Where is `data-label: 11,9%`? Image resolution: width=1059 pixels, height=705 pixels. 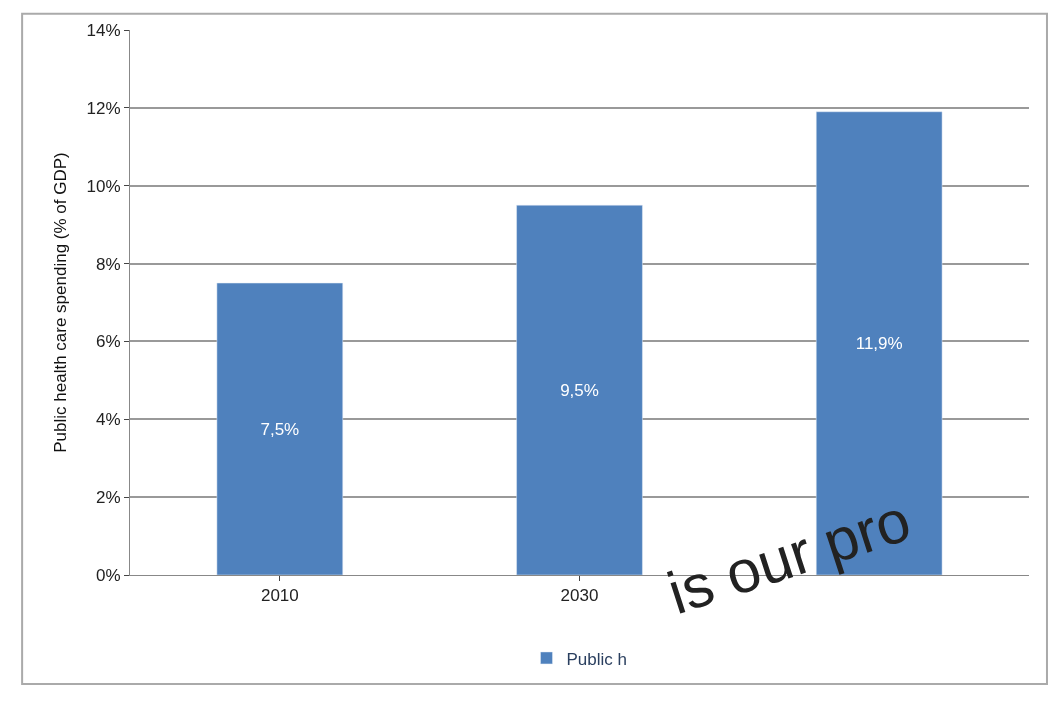
data-label: 11,9% is located at coordinates (879, 343).